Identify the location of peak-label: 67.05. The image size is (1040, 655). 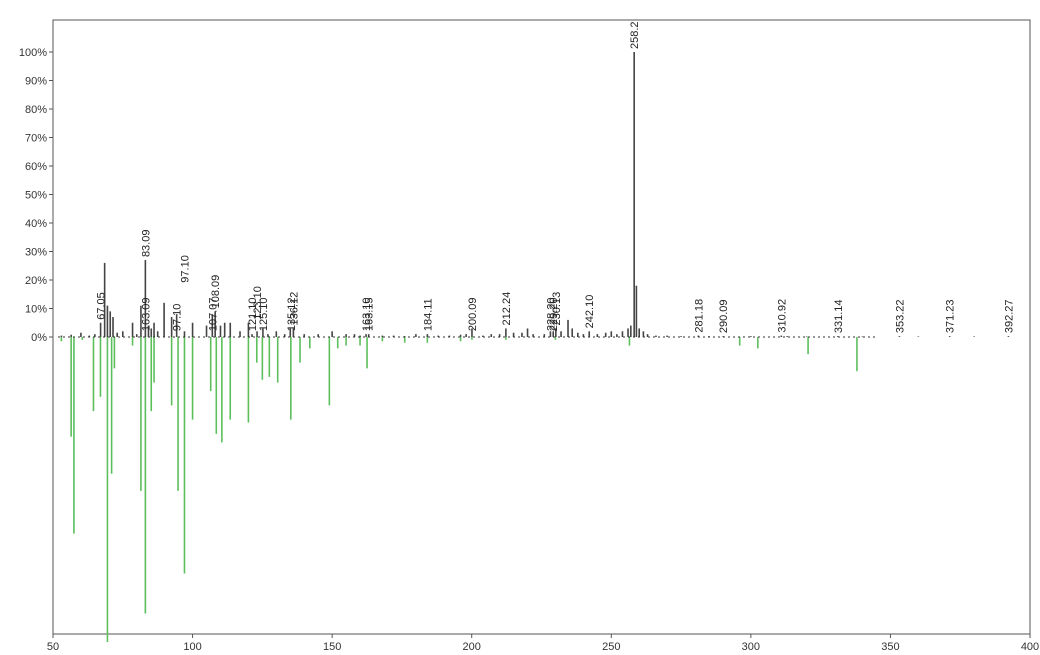
(102, 306).